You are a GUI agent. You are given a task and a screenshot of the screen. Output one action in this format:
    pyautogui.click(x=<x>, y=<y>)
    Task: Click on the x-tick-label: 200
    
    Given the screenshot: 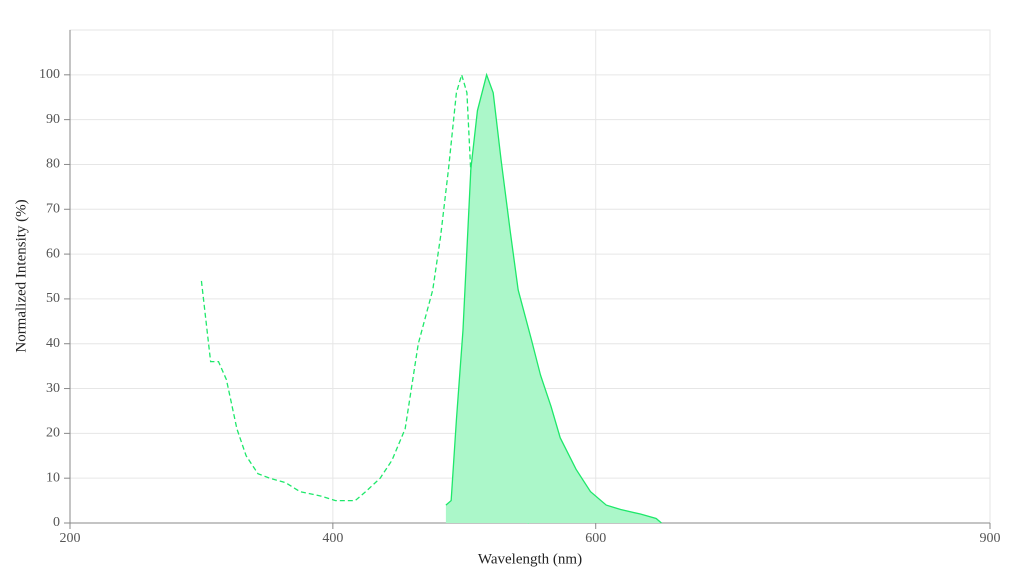 What is the action you would take?
    pyautogui.click(x=70, y=538)
    